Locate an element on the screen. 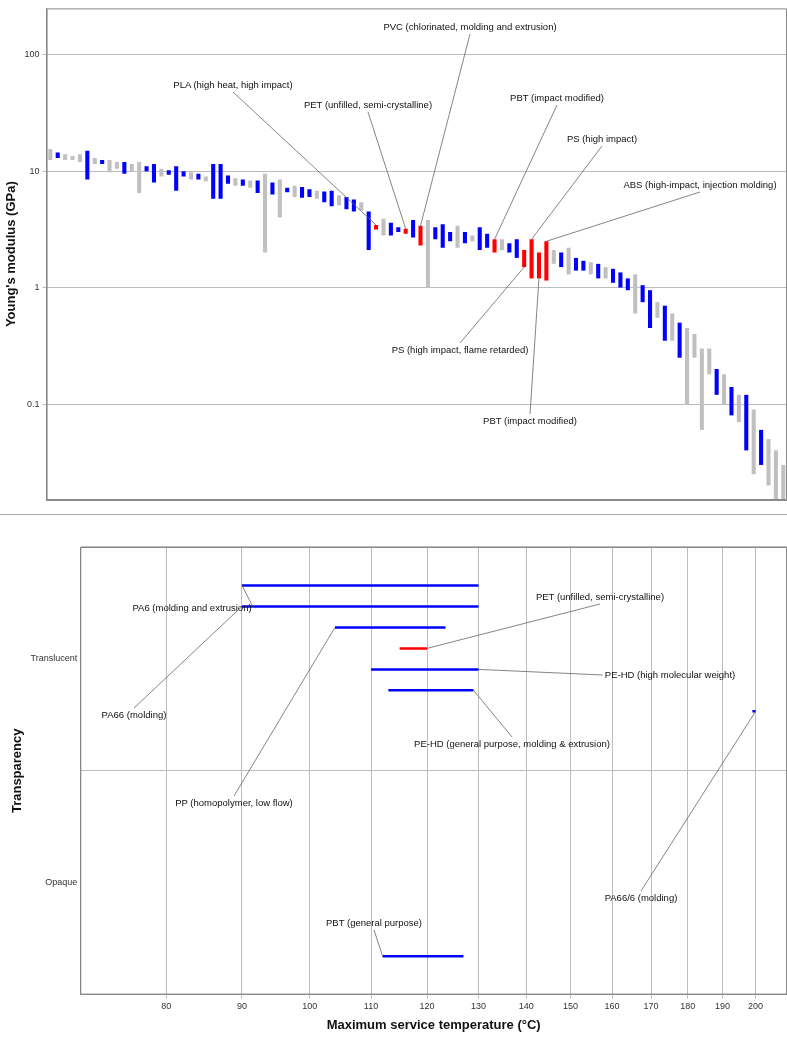 The width and height of the screenshot is (787, 1037). x-tick-label: 160 is located at coordinates (612, 1006).